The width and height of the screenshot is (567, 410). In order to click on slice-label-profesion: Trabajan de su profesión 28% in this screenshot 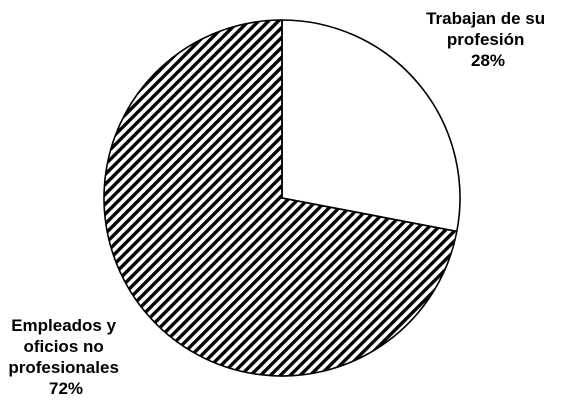, I will do `click(488, 39)`.